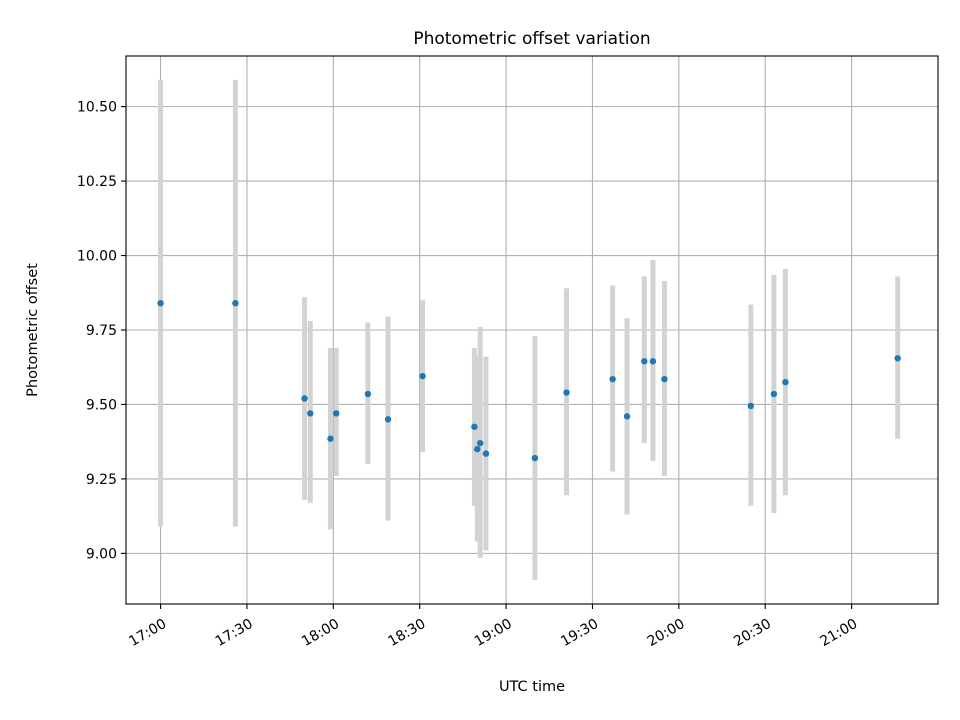 The height and width of the screenshot is (720, 960). What do you see at coordinates (838, 633) in the screenshot?
I see `x-tick-label: 21:00` at bounding box center [838, 633].